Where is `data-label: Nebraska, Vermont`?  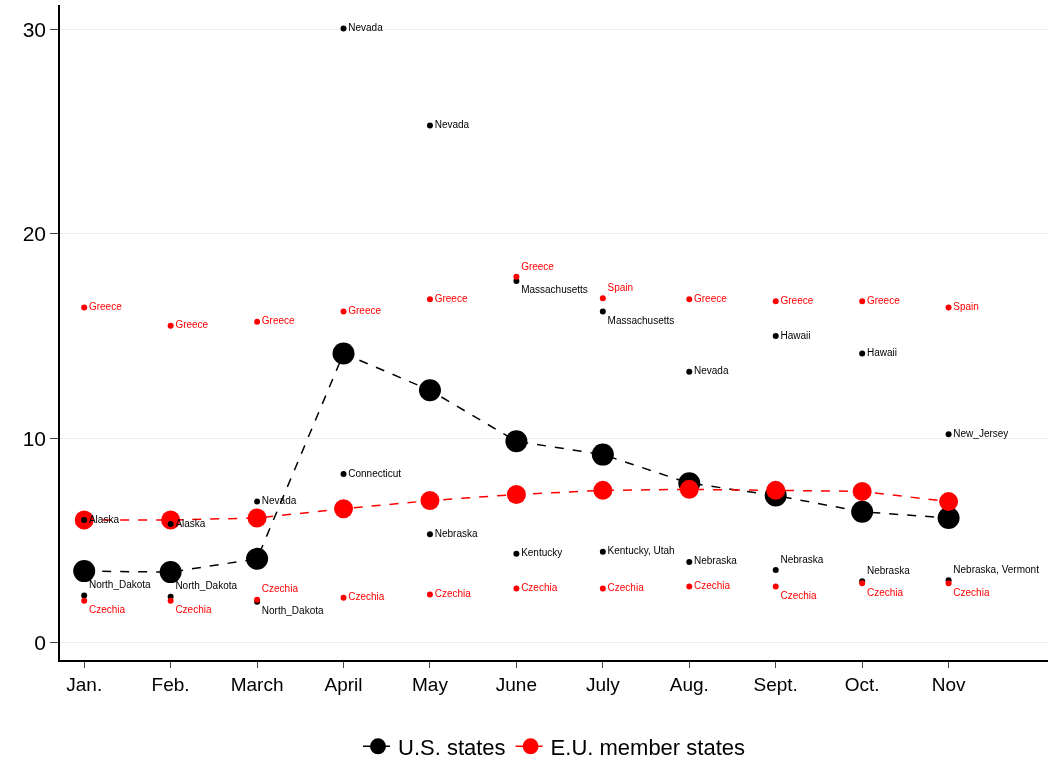 data-label: Nebraska, Vermont is located at coordinates (996, 570).